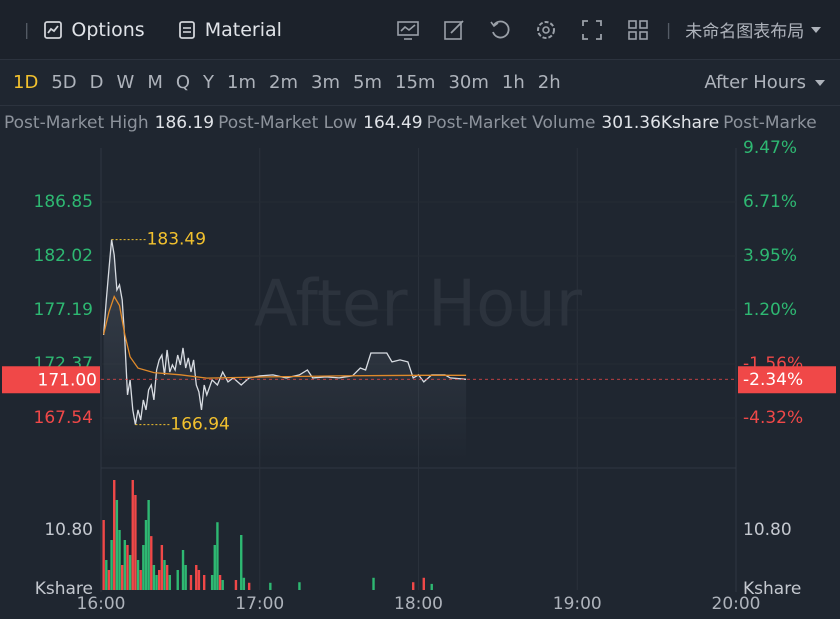 This screenshot has width=840, height=619. I want to click on layout-name: 未命名图表布局, so click(745, 32).